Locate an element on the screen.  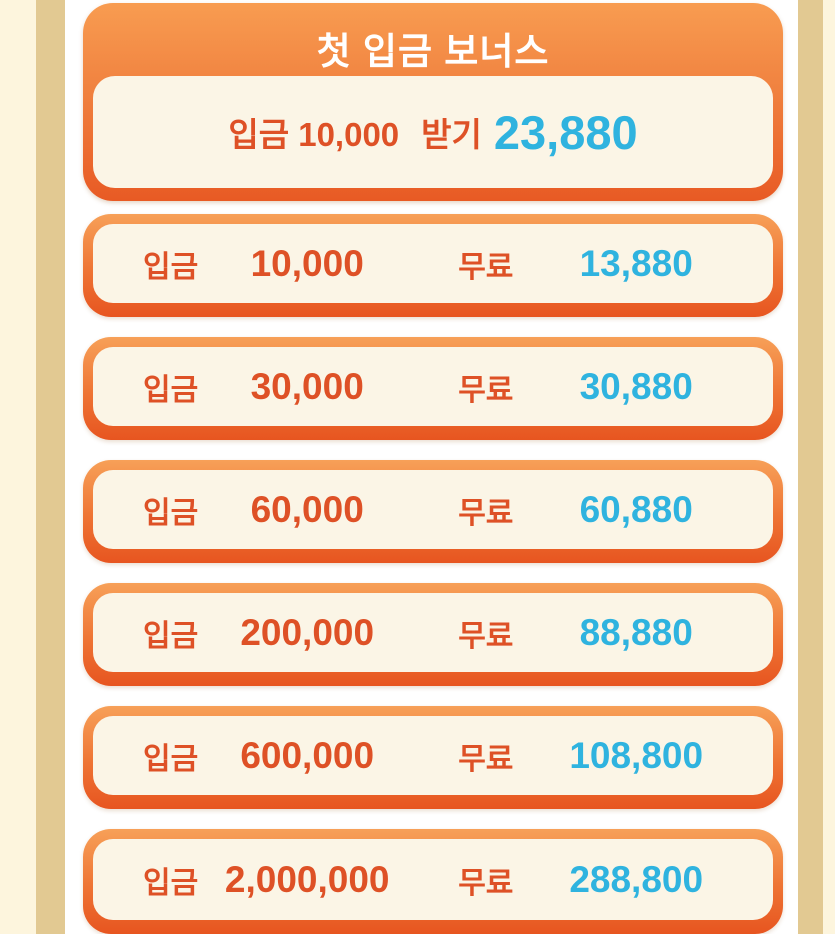
deposit-tier-row-inner: 입금 600,000 무료 108,800 is located at coordinates (433, 755).